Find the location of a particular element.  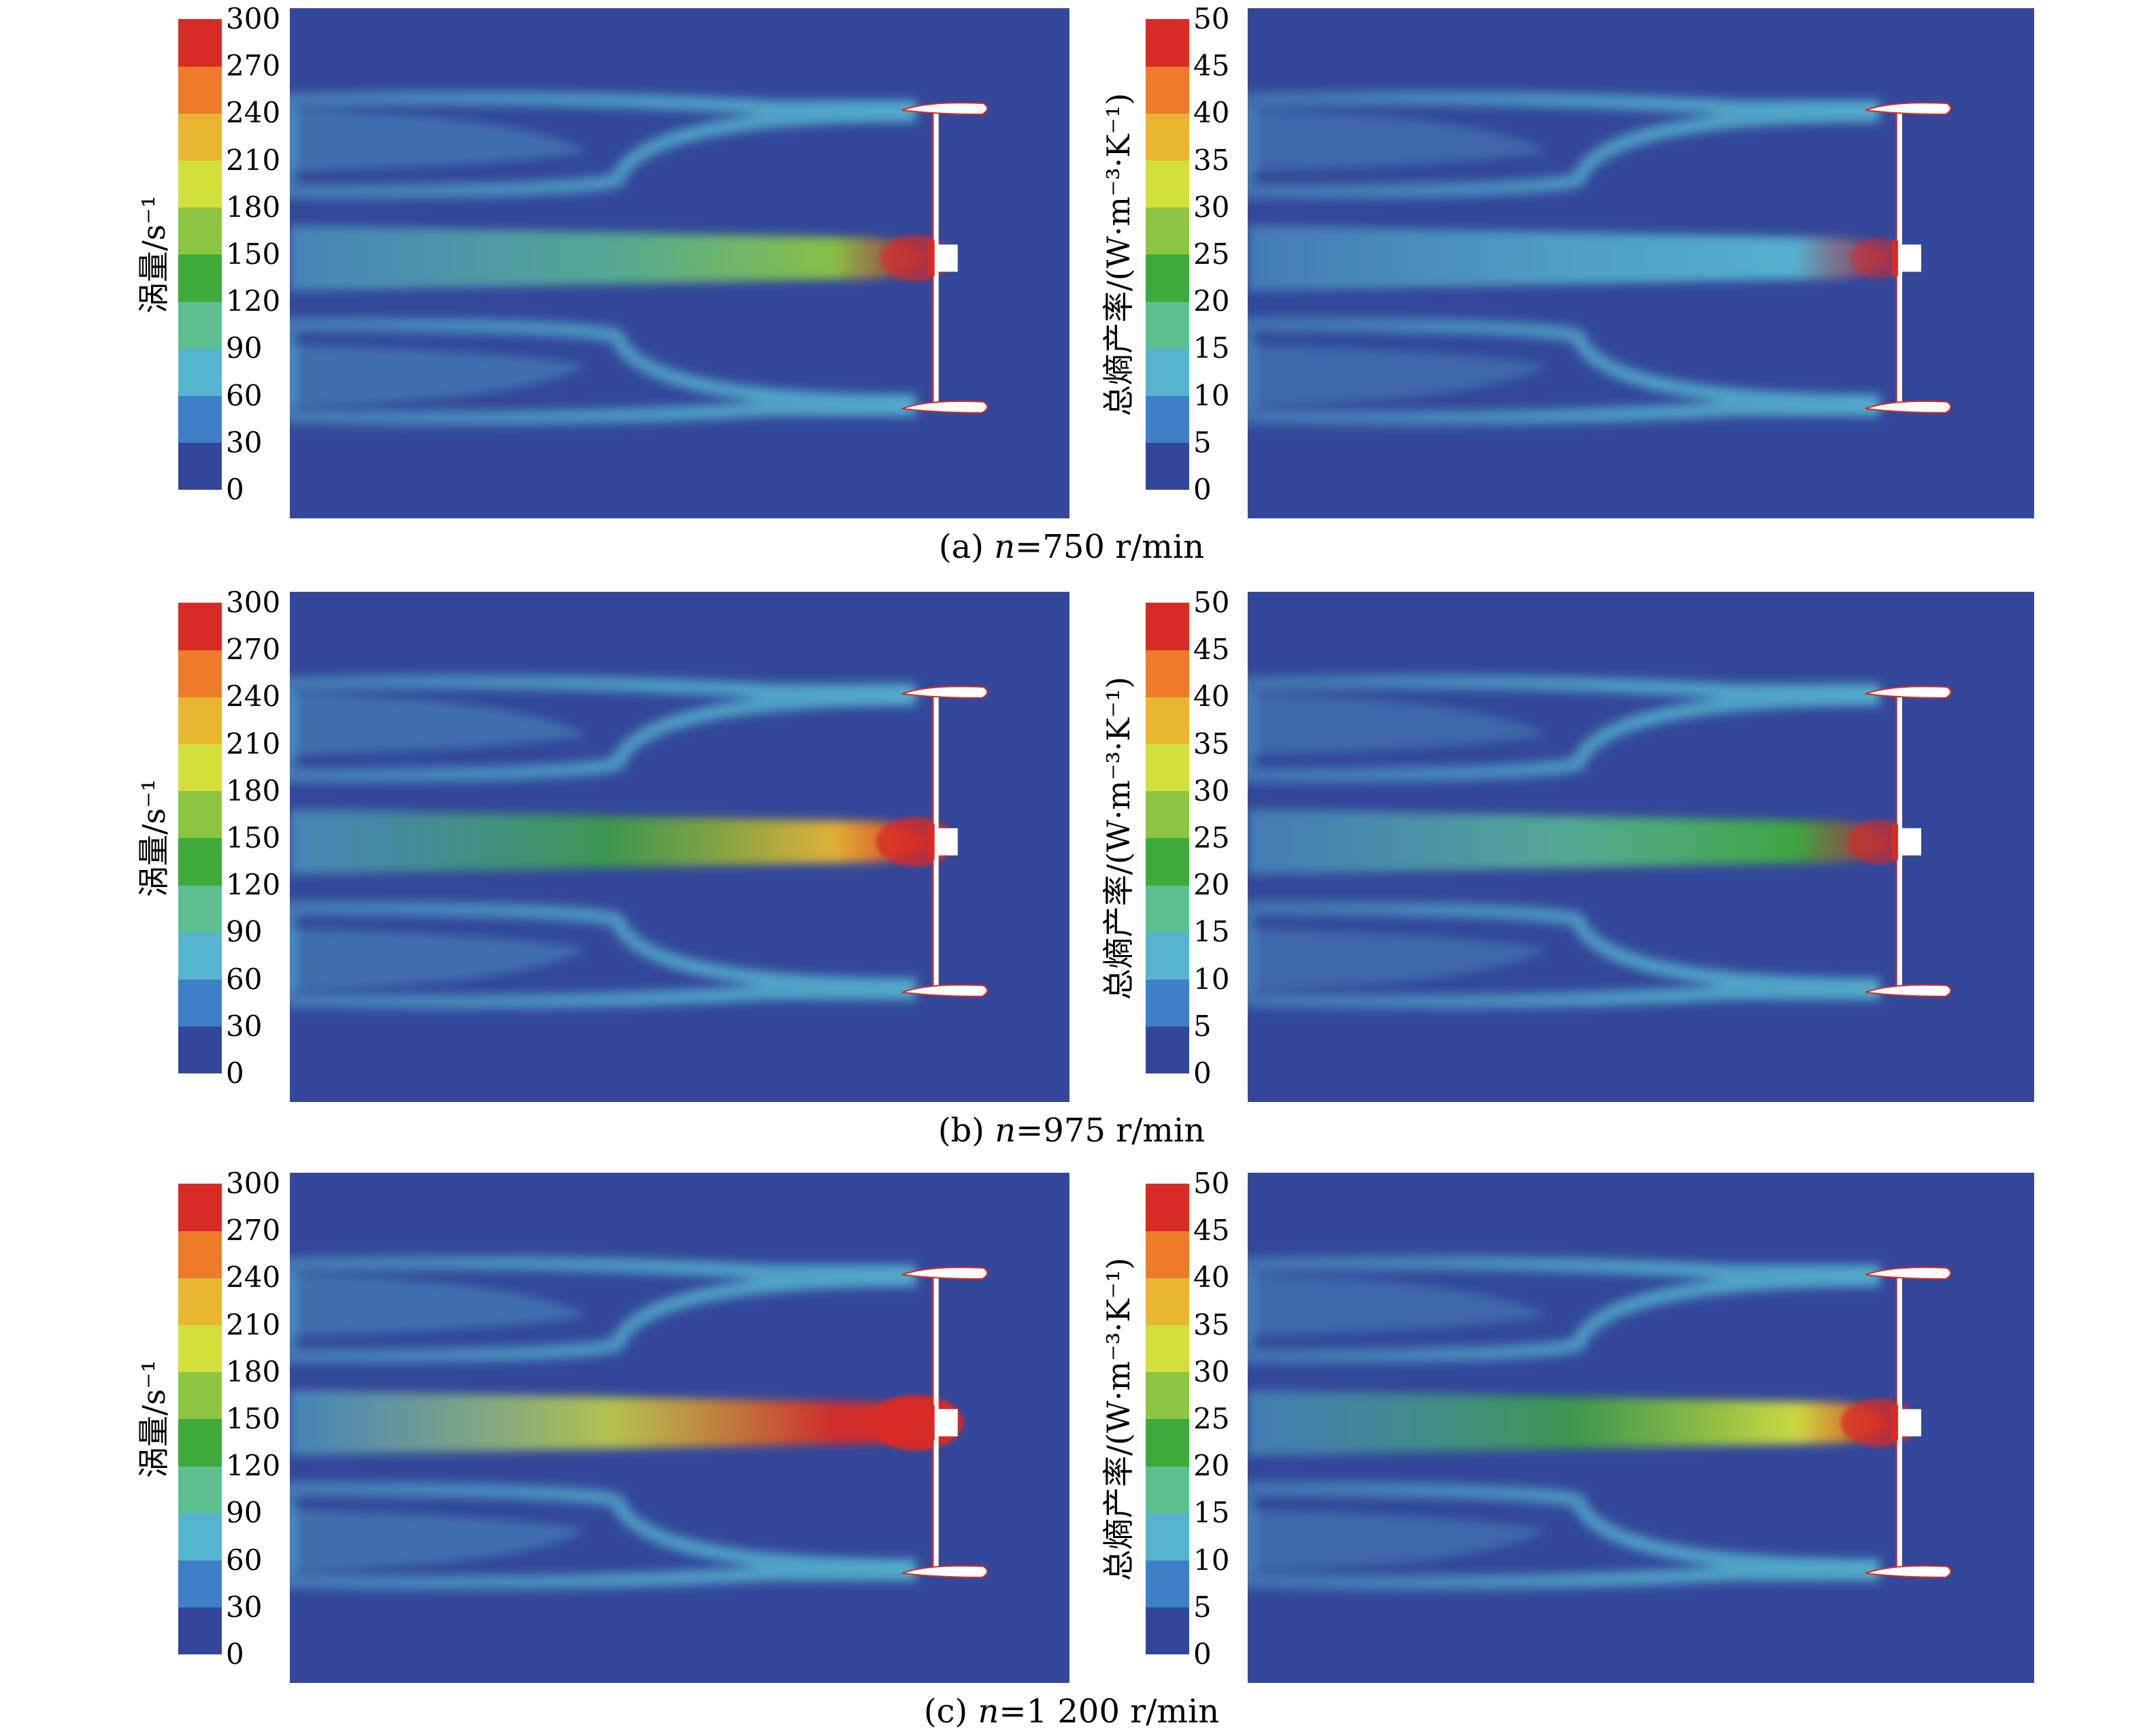

caption-prefix: (b) is located at coordinates (966, 1131).